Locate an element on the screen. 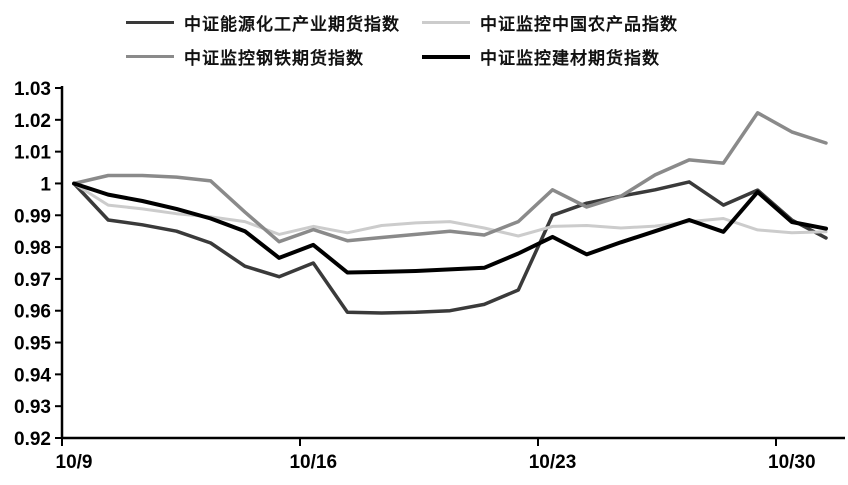  legend-label-energy-chemical: 中证能源化工产业期货指数 is located at coordinates (292, 25).